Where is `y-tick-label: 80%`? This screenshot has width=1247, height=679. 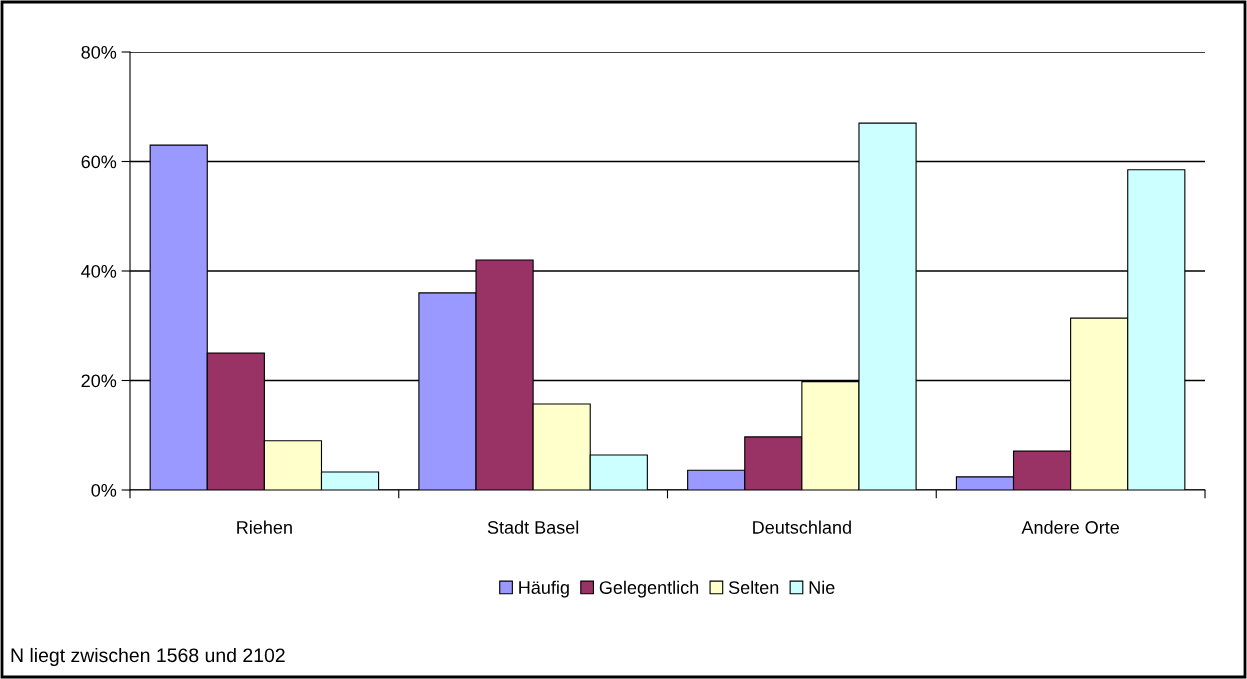 y-tick-label: 80% is located at coordinates (99, 52).